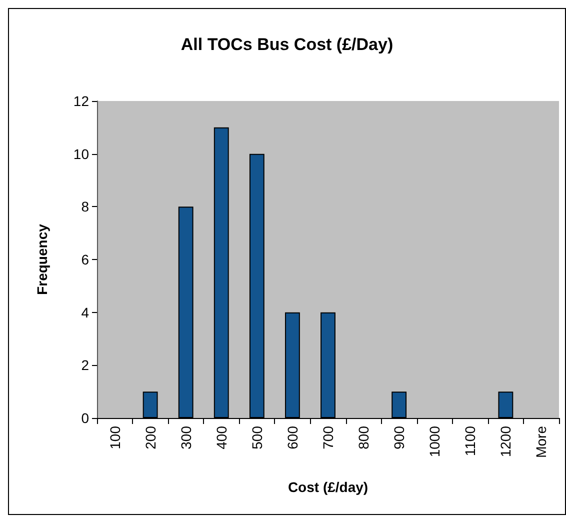  I want to click on x-tick-label: 100, so click(114, 438).